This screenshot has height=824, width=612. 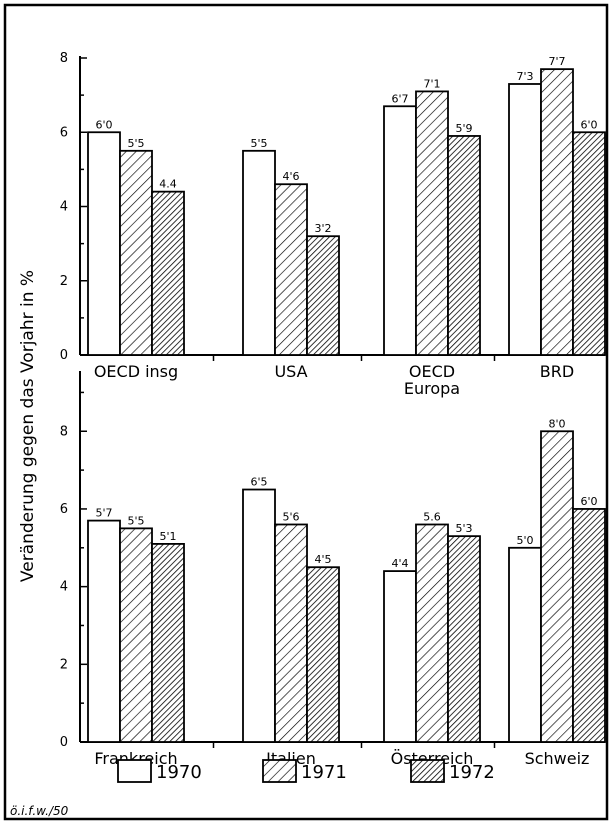 What do you see at coordinates (290, 371) in the screenshot?
I see `category-label: USA` at bounding box center [290, 371].